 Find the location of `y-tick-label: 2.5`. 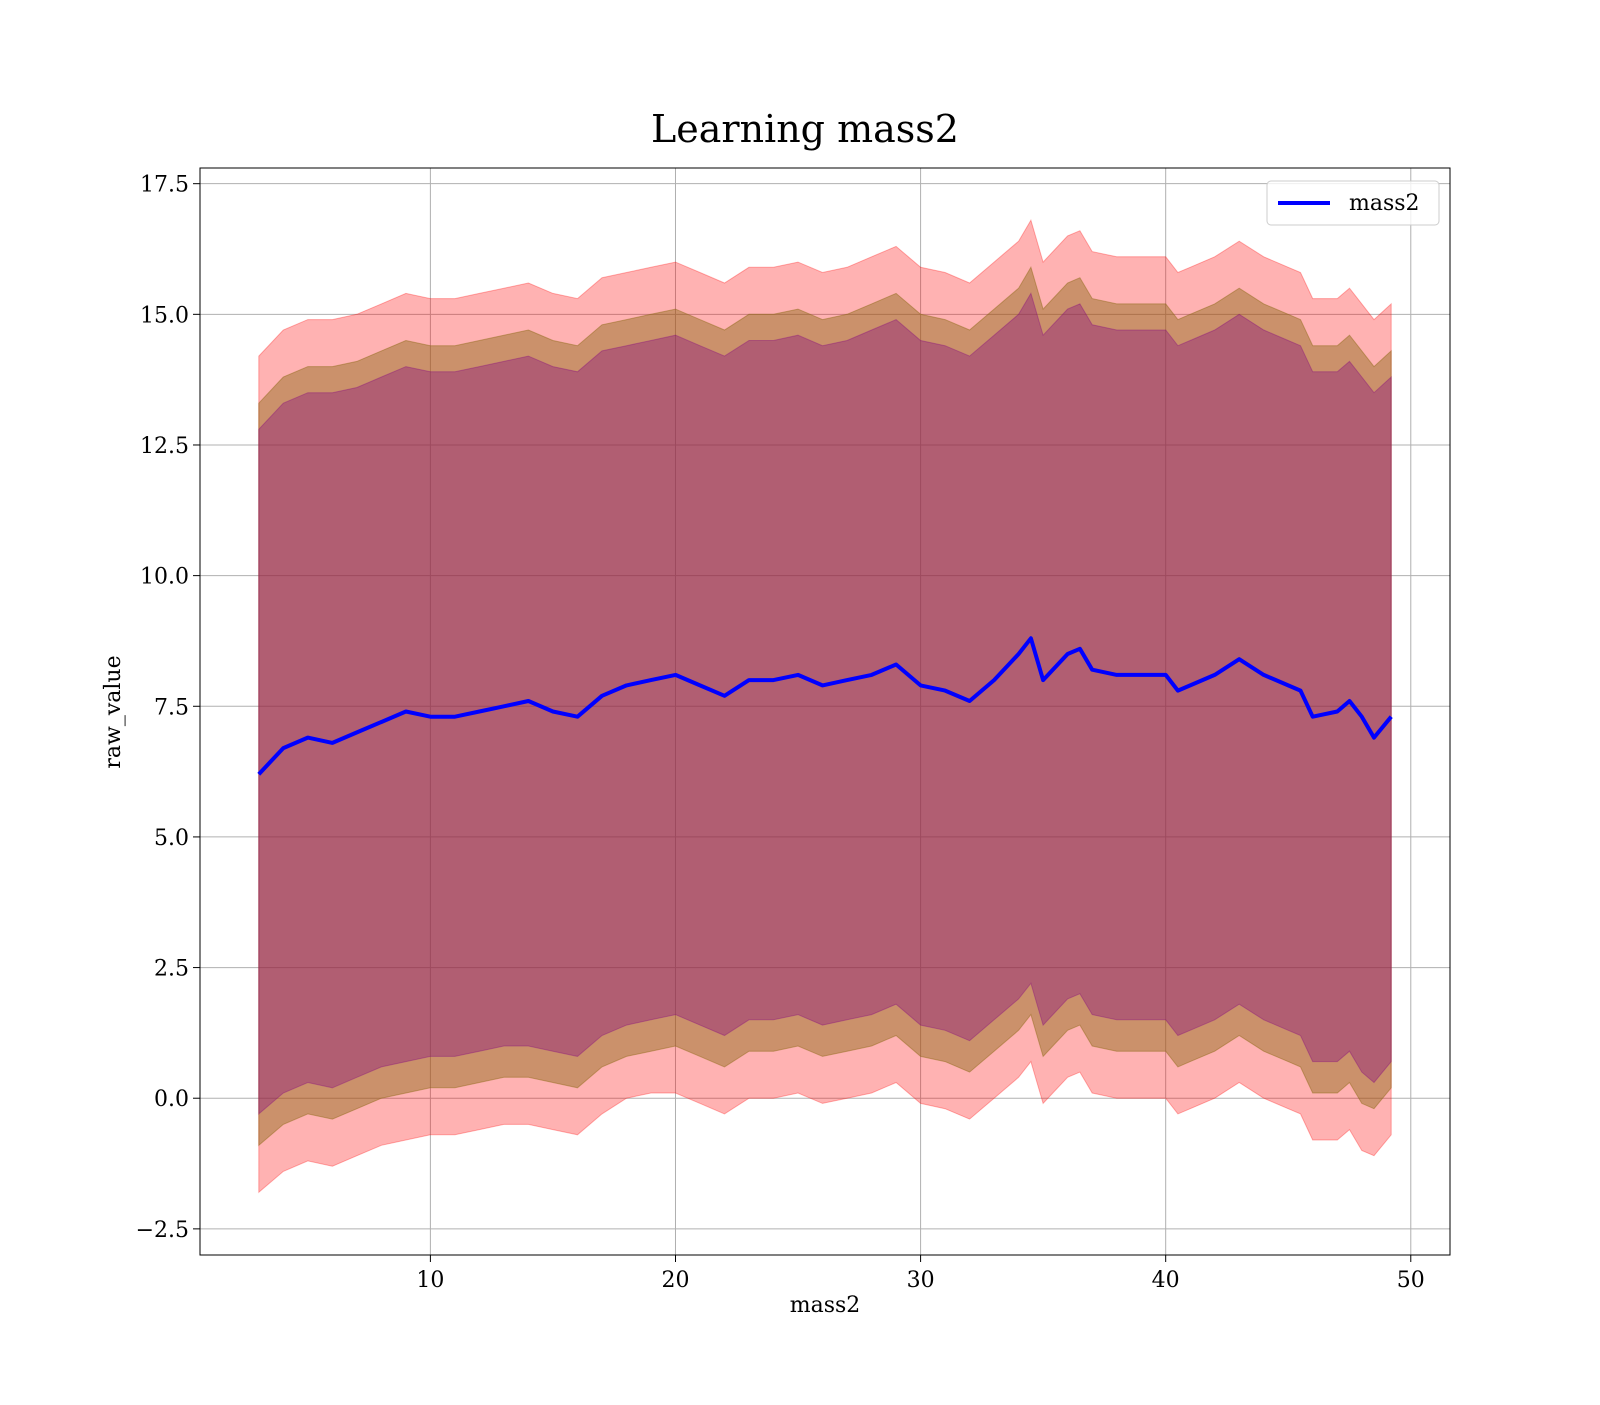

y-tick-label: 2.5 is located at coordinates (171, 969).